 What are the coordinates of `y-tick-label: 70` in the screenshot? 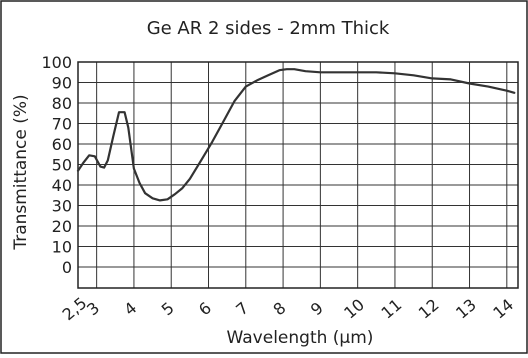 It's located at (62, 124).